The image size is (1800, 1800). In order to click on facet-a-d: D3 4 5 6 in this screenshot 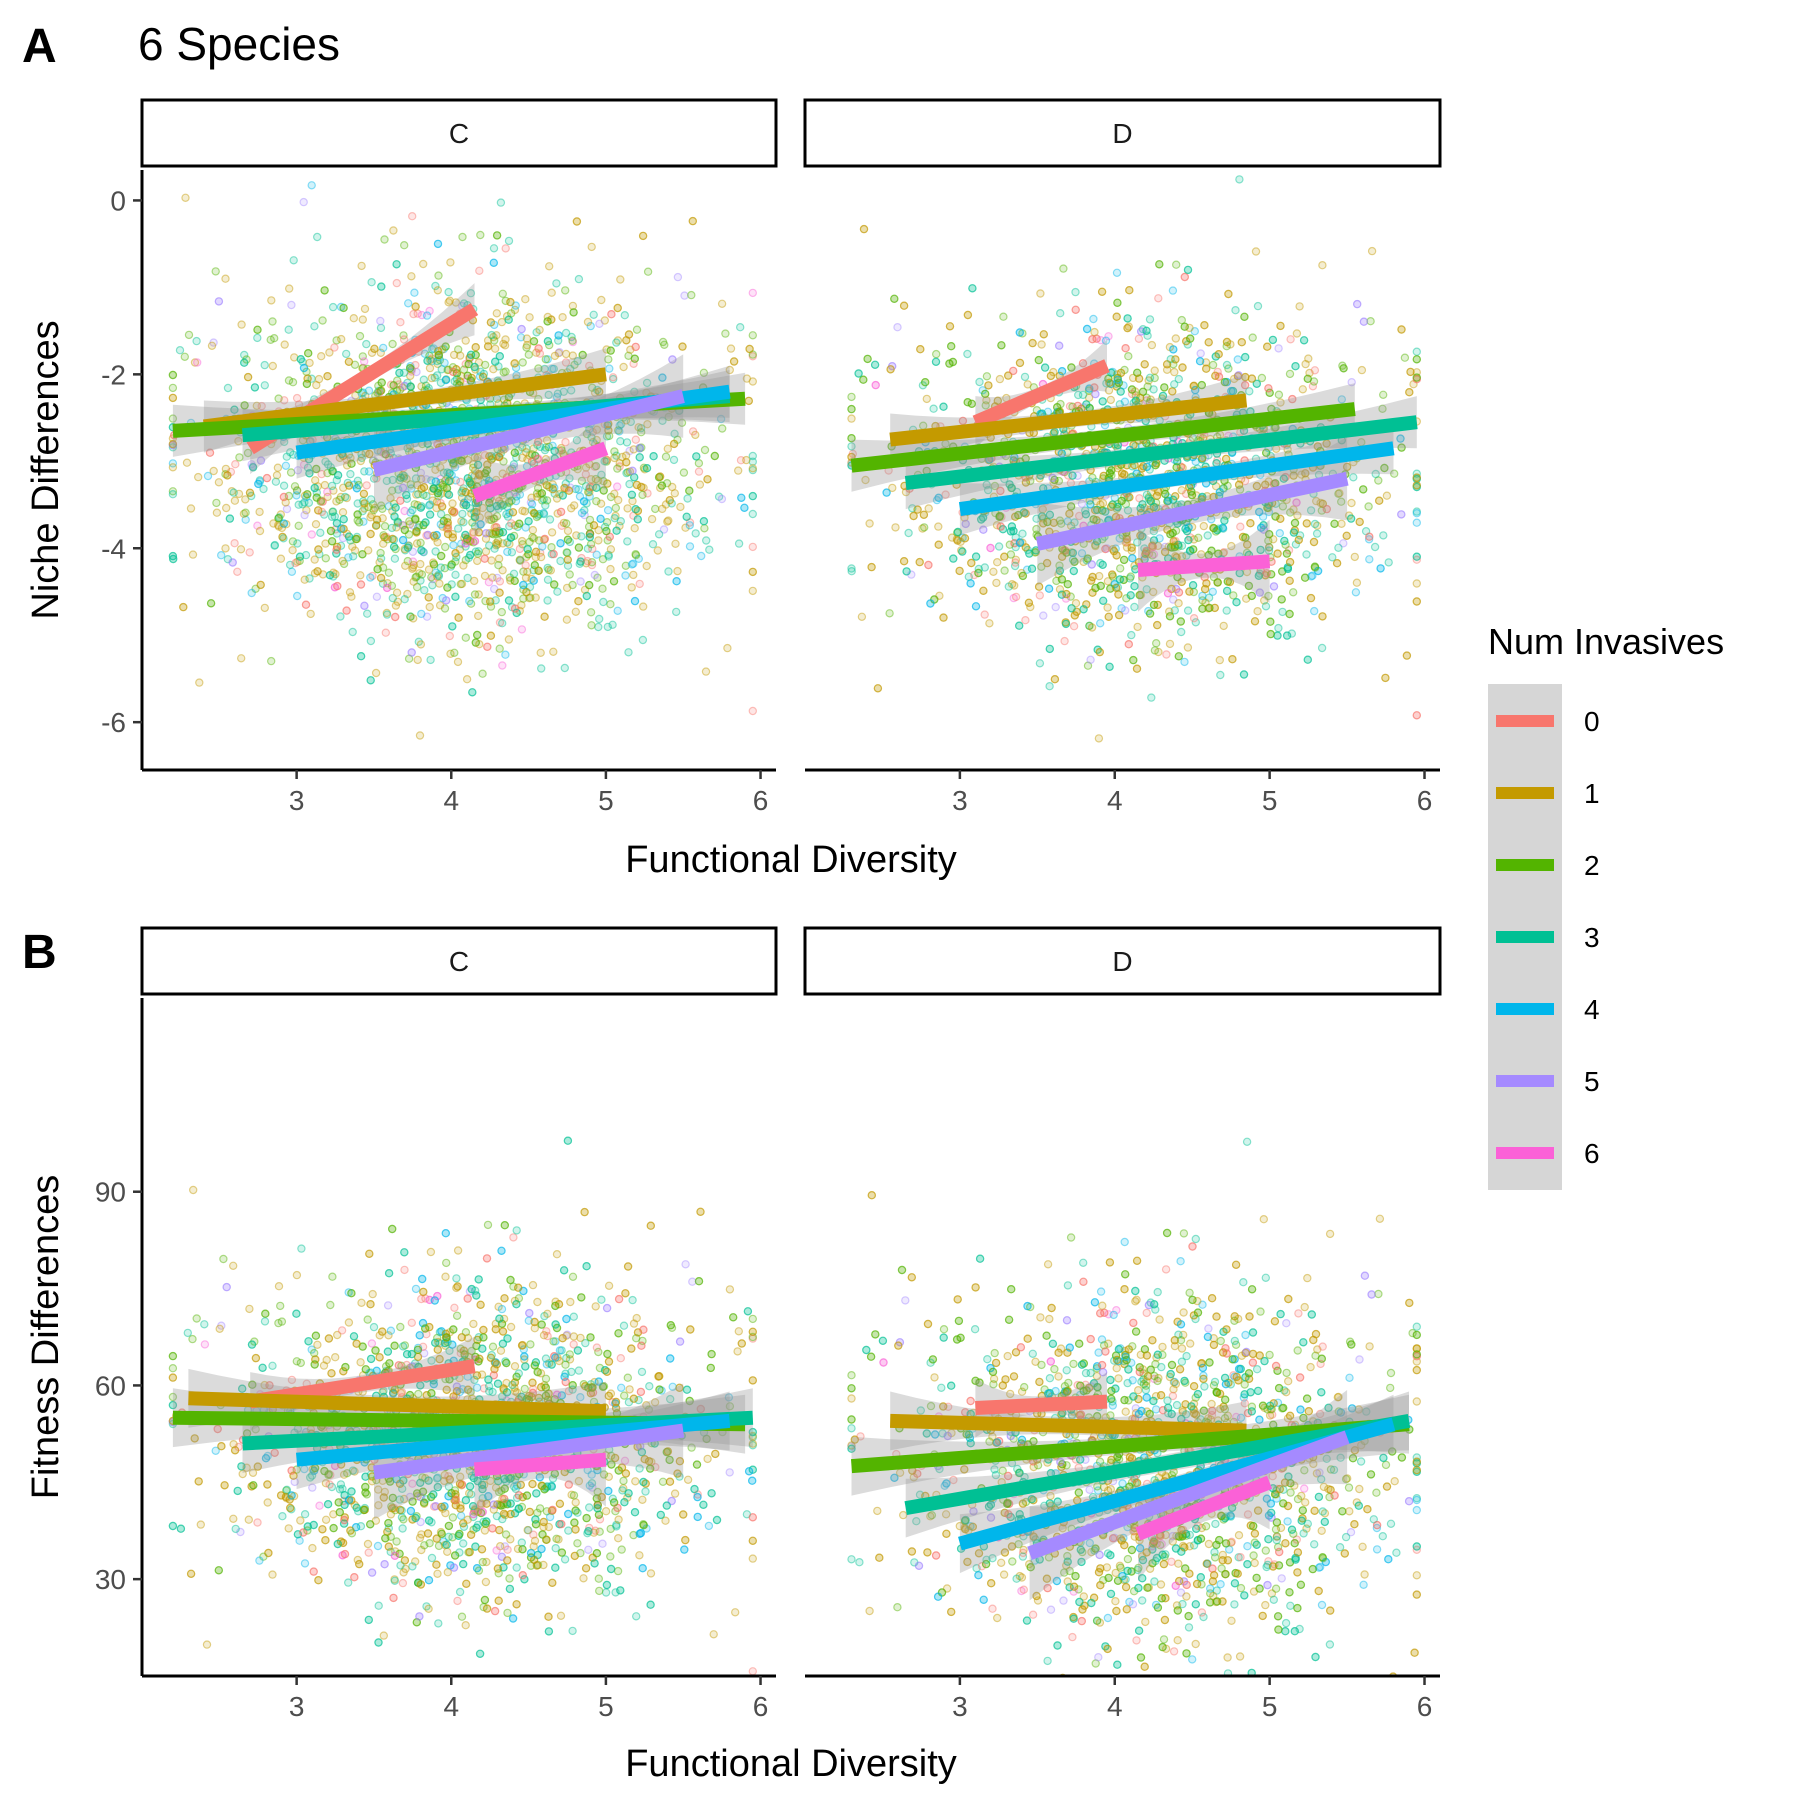, I will do `click(1122, 457)`.